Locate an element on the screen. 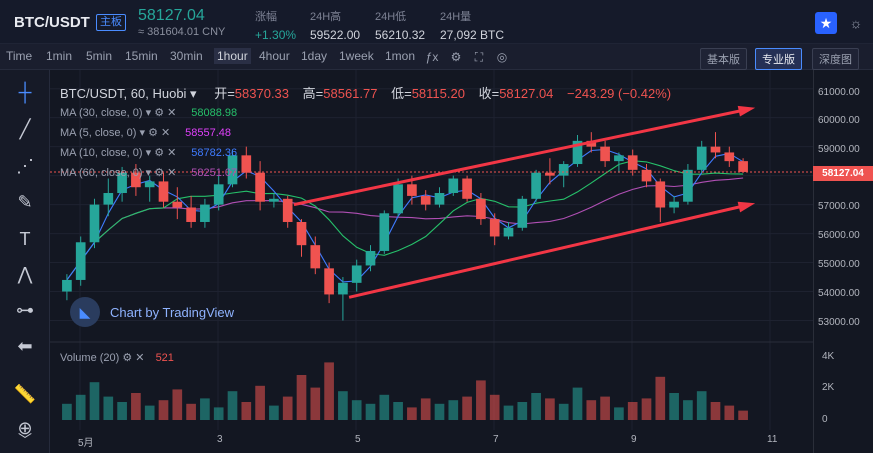  pair-name: BTC/USDT is located at coordinates (52, 22).